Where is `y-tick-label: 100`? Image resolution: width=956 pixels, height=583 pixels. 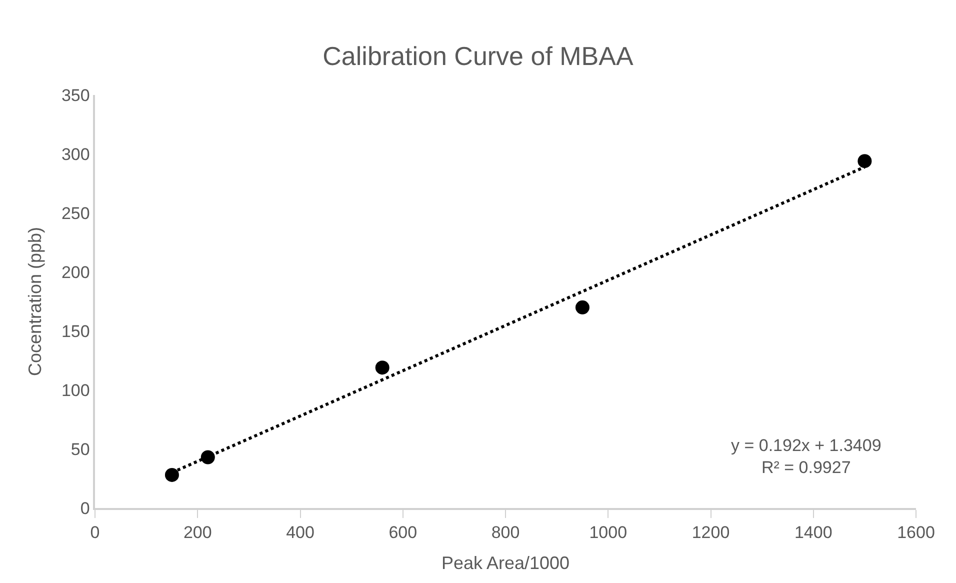
y-tick-label: 100 is located at coordinates (75, 390).